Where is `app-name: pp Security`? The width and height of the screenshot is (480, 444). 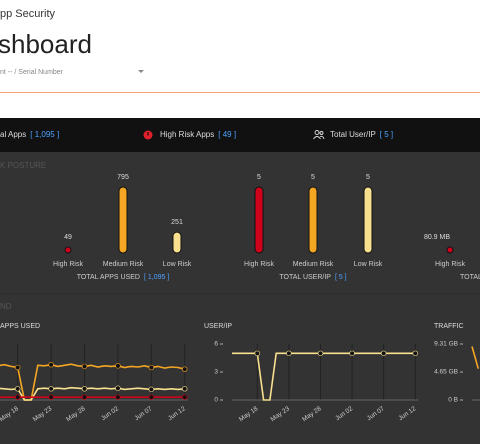 app-name: pp Security is located at coordinates (28, 14).